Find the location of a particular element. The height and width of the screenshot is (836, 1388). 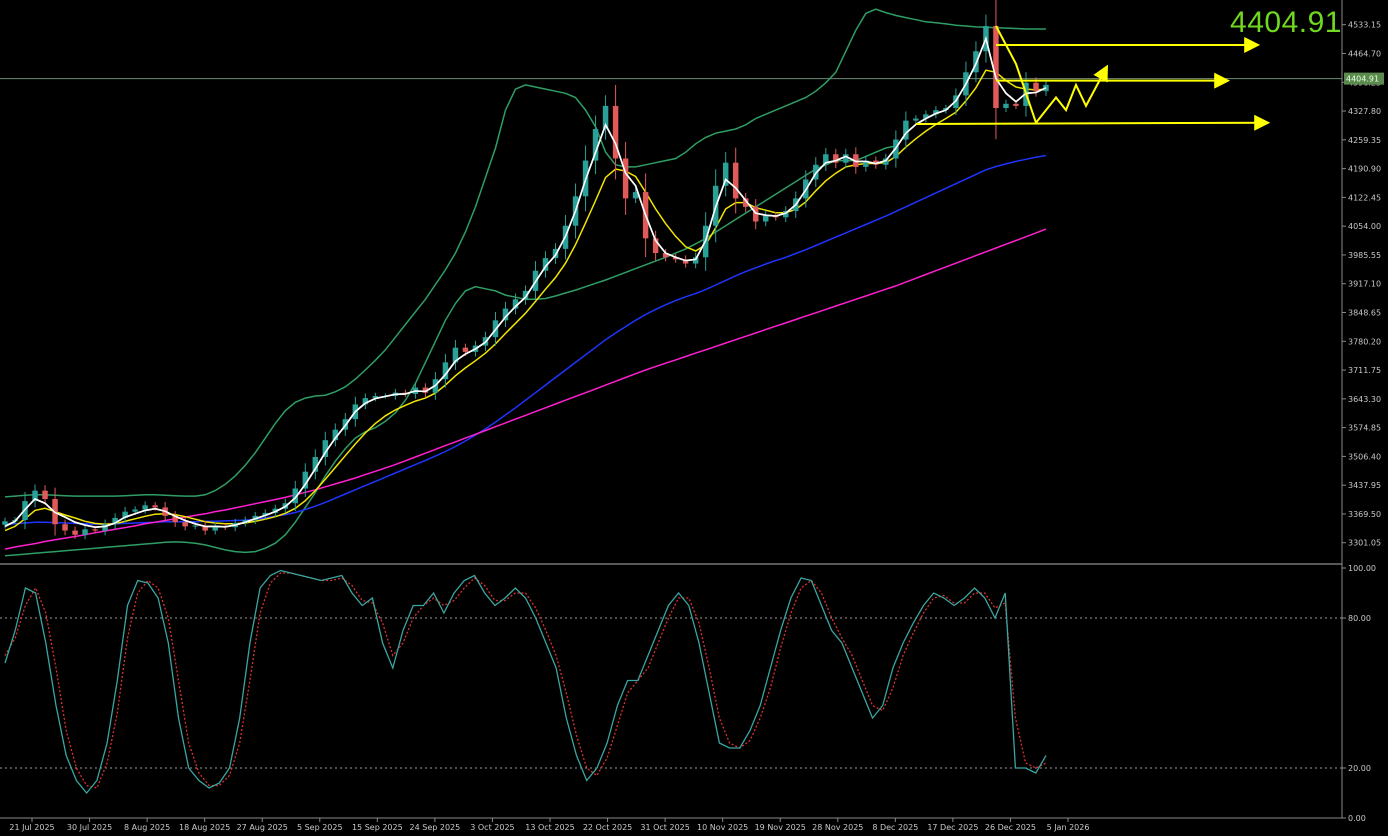

price-tick-label: 3506.40 is located at coordinates (1364, 456).